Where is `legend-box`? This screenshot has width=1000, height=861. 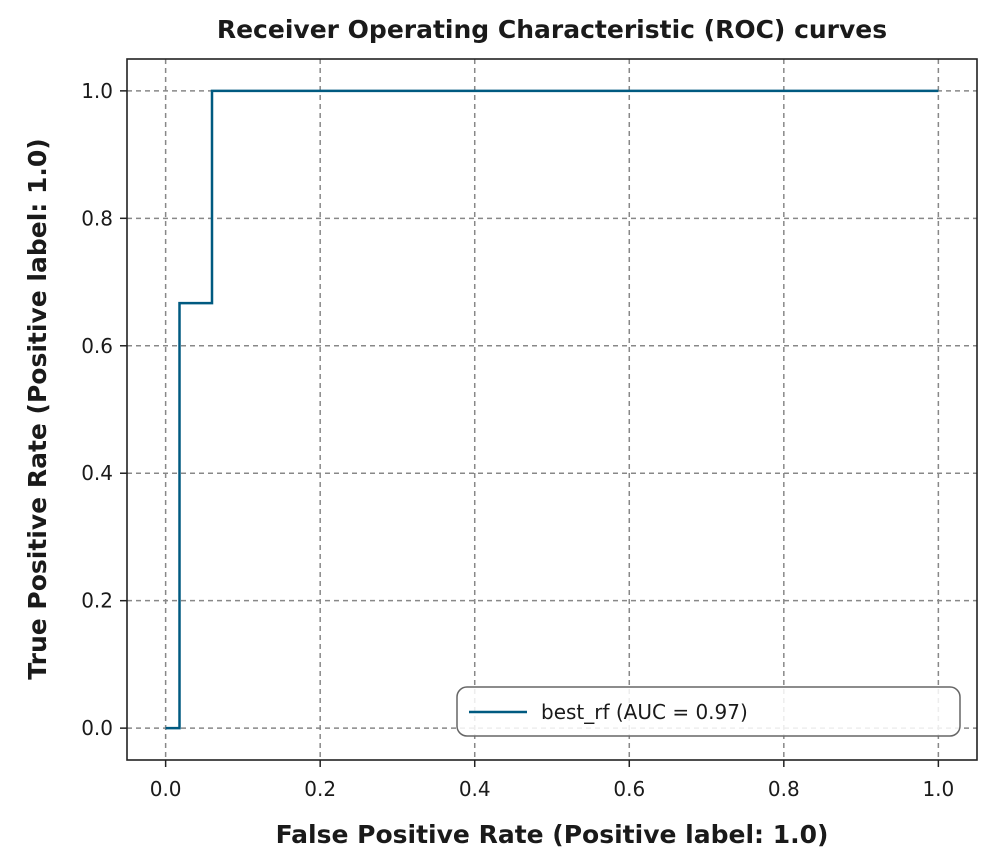 legend-box is located at coordinates (708, 711).